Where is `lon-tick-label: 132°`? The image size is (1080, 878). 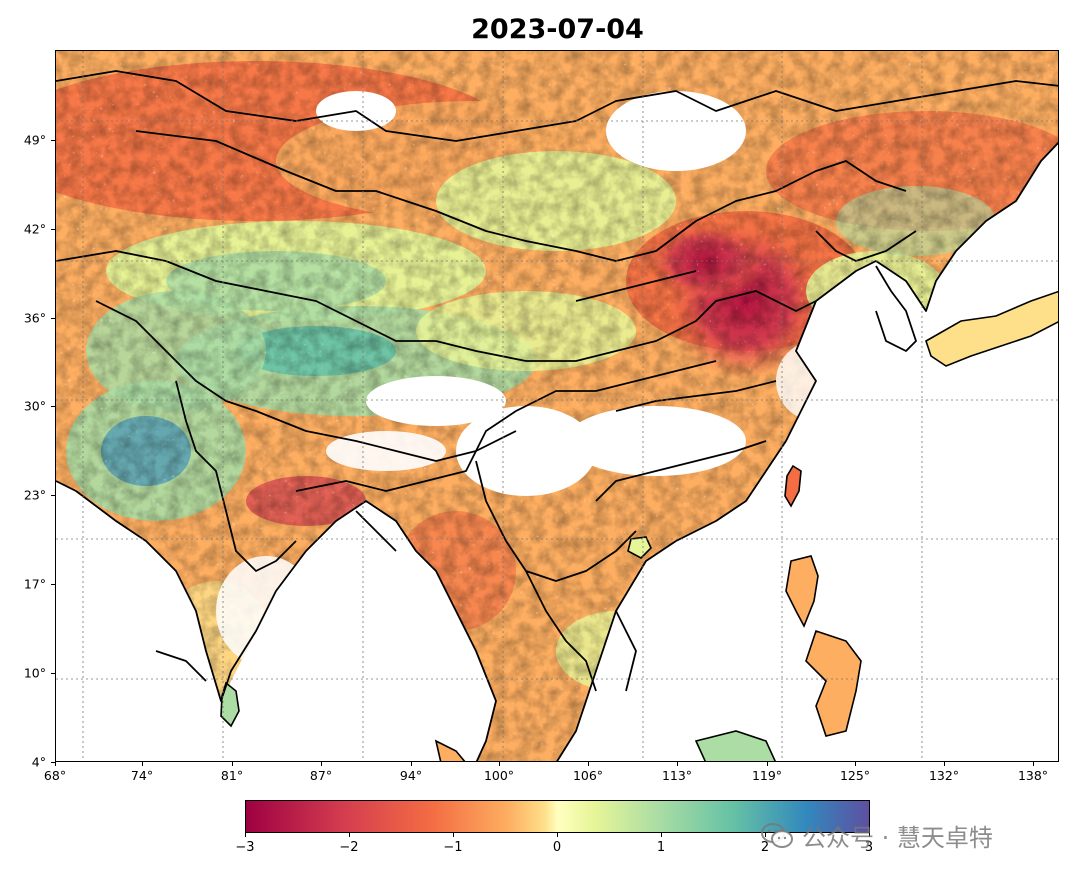
lon-tick-label: 132° is located at coordinates (944, 775).